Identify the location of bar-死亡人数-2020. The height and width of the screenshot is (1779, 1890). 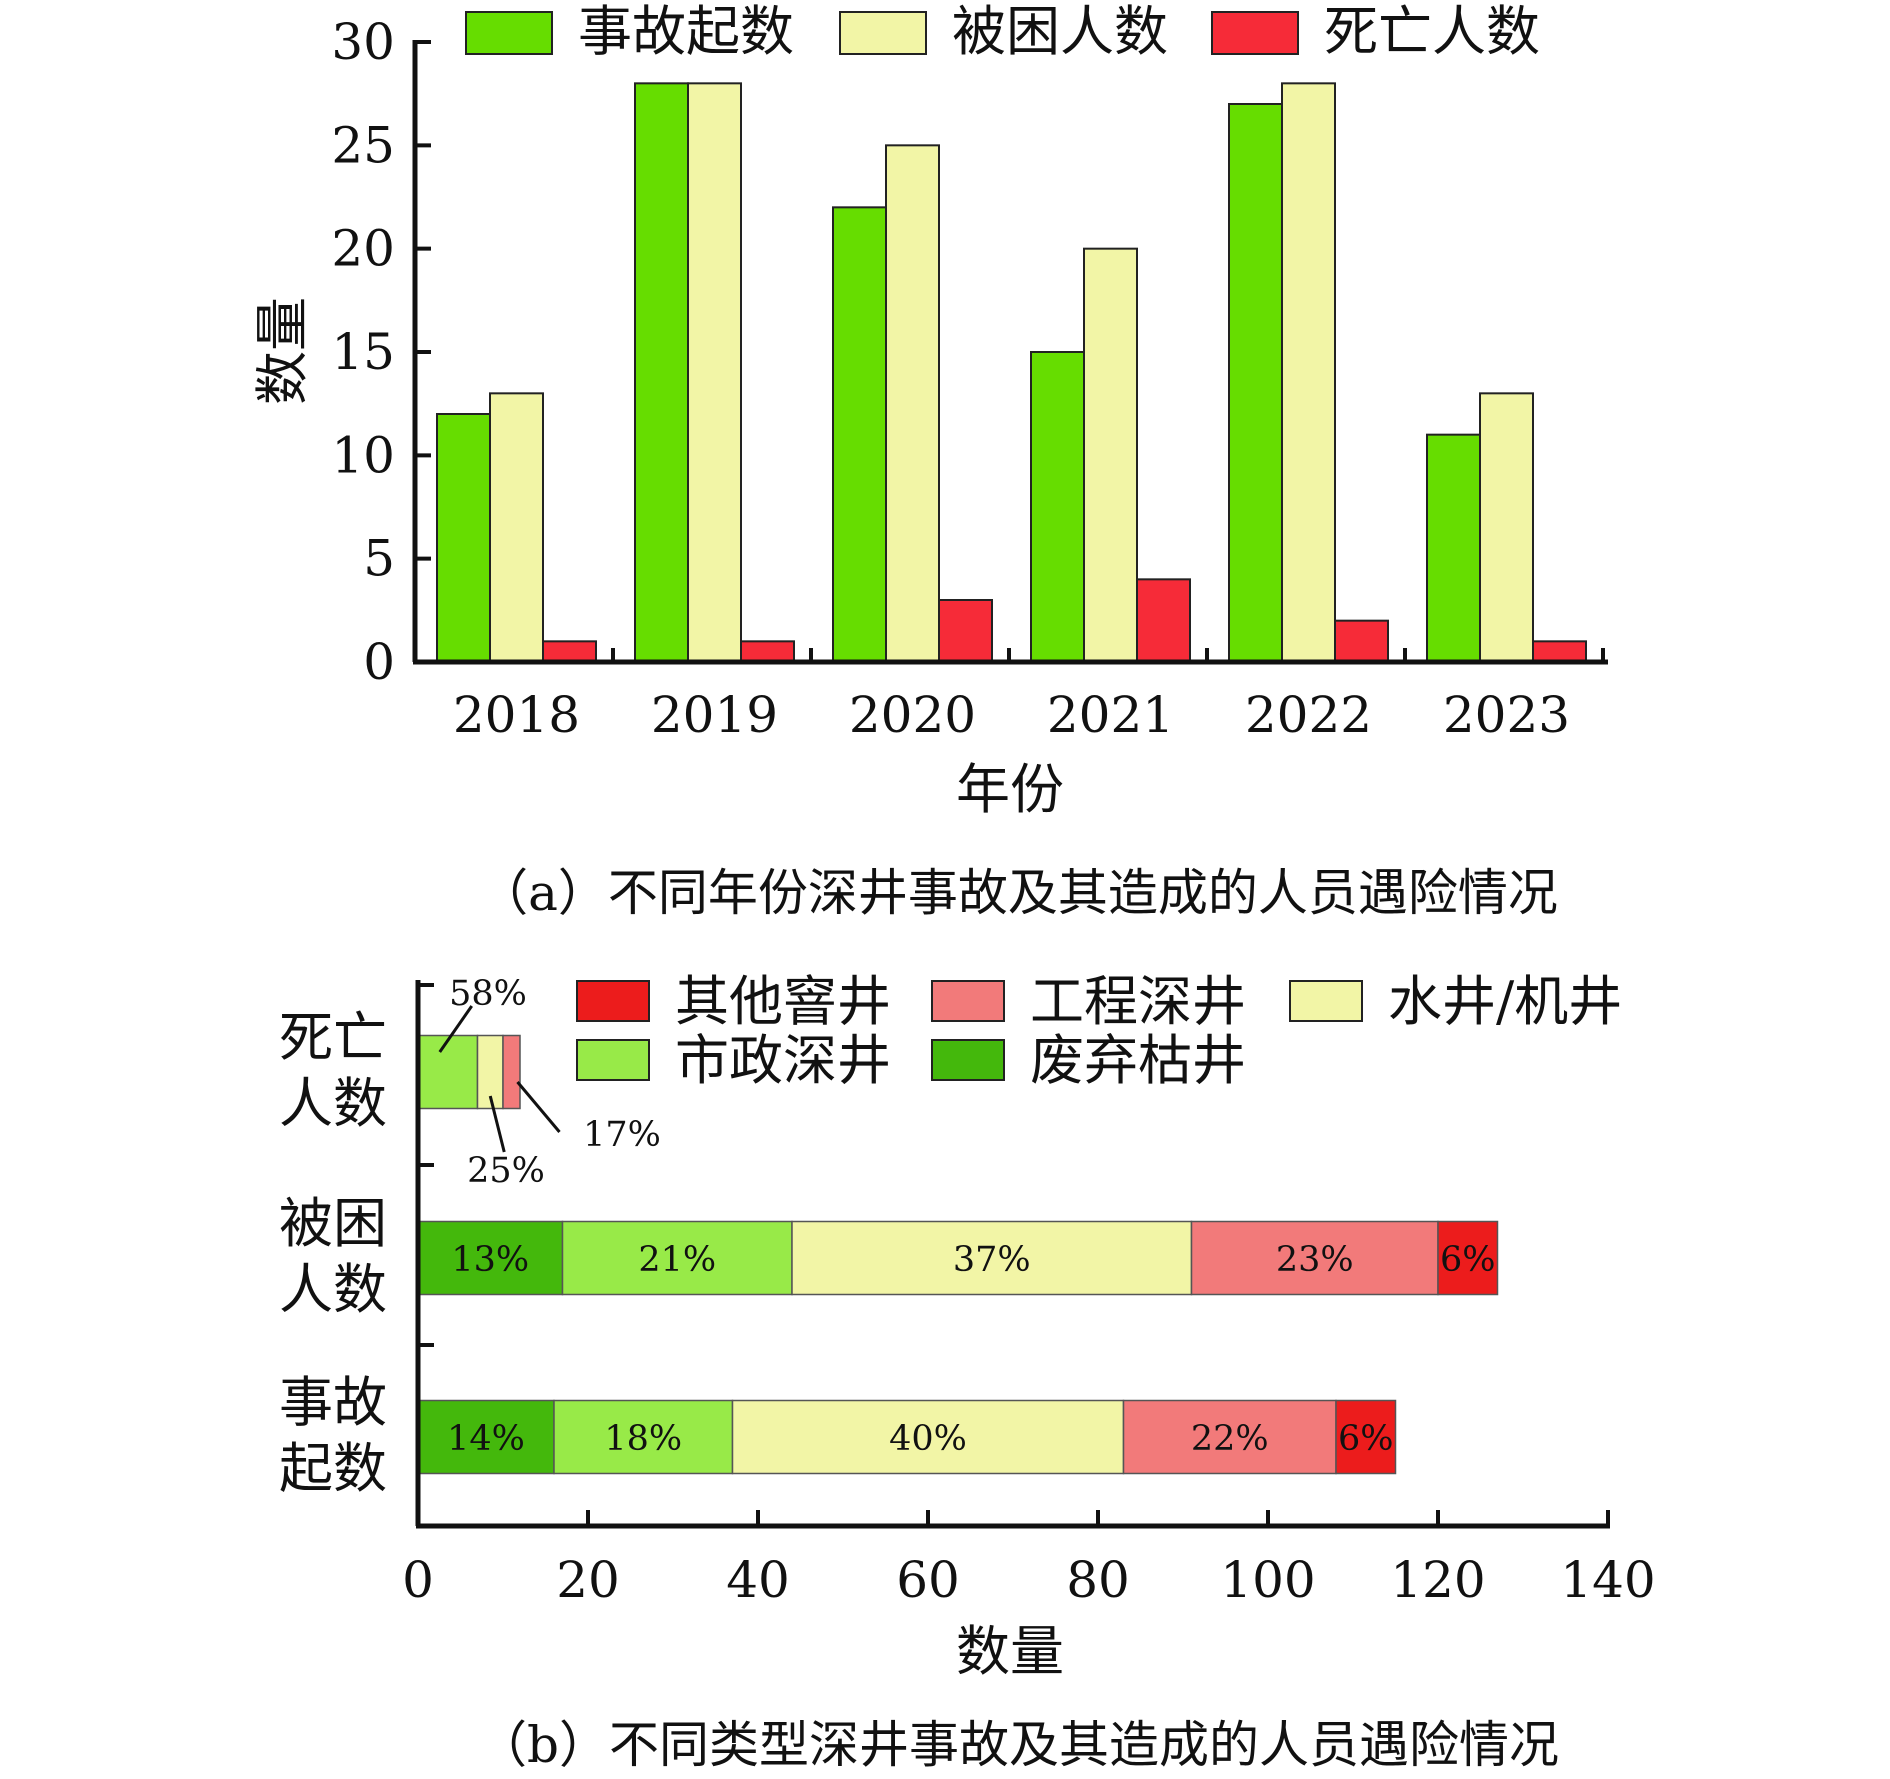
(965, 631).